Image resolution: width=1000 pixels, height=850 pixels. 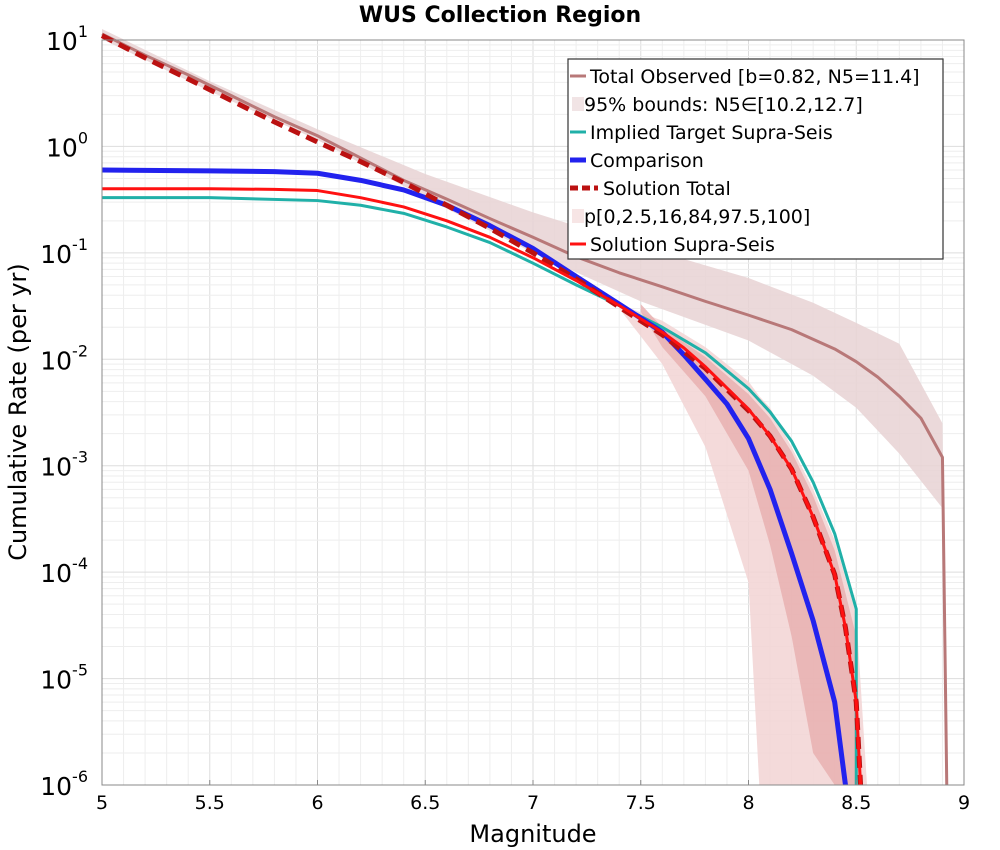 What do you see at coordinates (317, 803) in the screenshot?
I see `x-tick-label: 6` at bounding box center [317, 803].